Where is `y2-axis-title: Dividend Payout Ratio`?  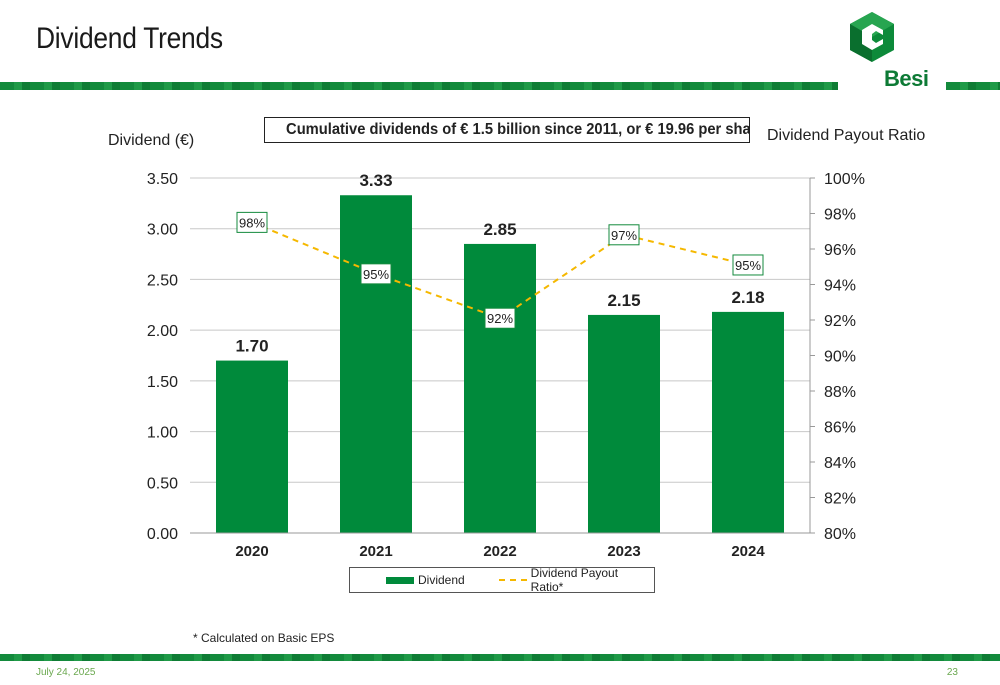
y2-axis-title: Dividend Payout Ratio is located at coordinates (846, 135).